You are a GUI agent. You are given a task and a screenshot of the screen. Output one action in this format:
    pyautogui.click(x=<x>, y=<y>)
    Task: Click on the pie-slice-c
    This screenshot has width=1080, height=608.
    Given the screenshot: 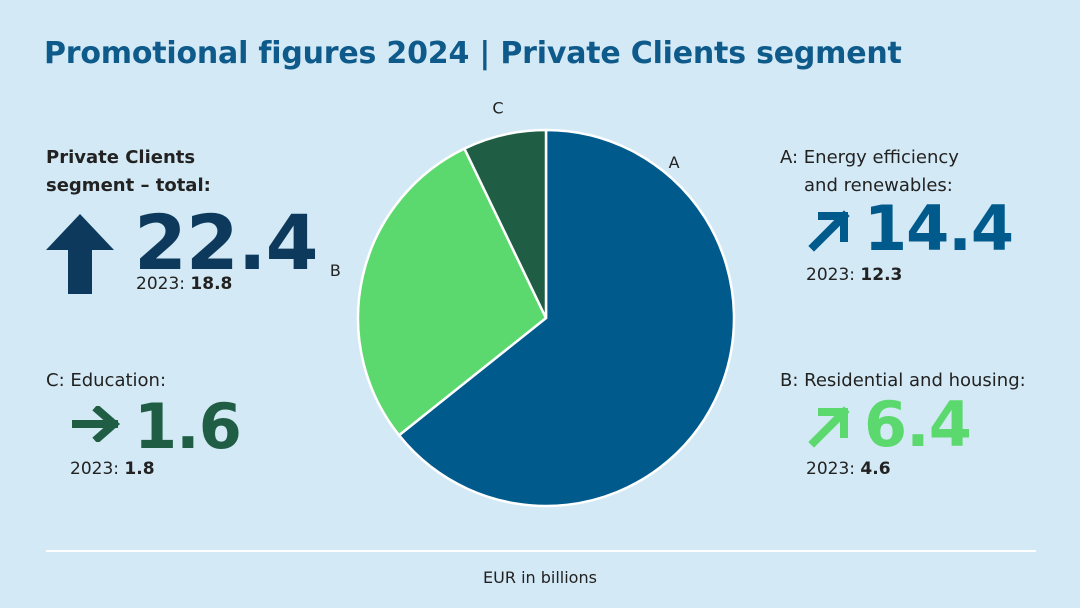 What is the action you would take?
    pyautogui.click(x=505, y=224)
    